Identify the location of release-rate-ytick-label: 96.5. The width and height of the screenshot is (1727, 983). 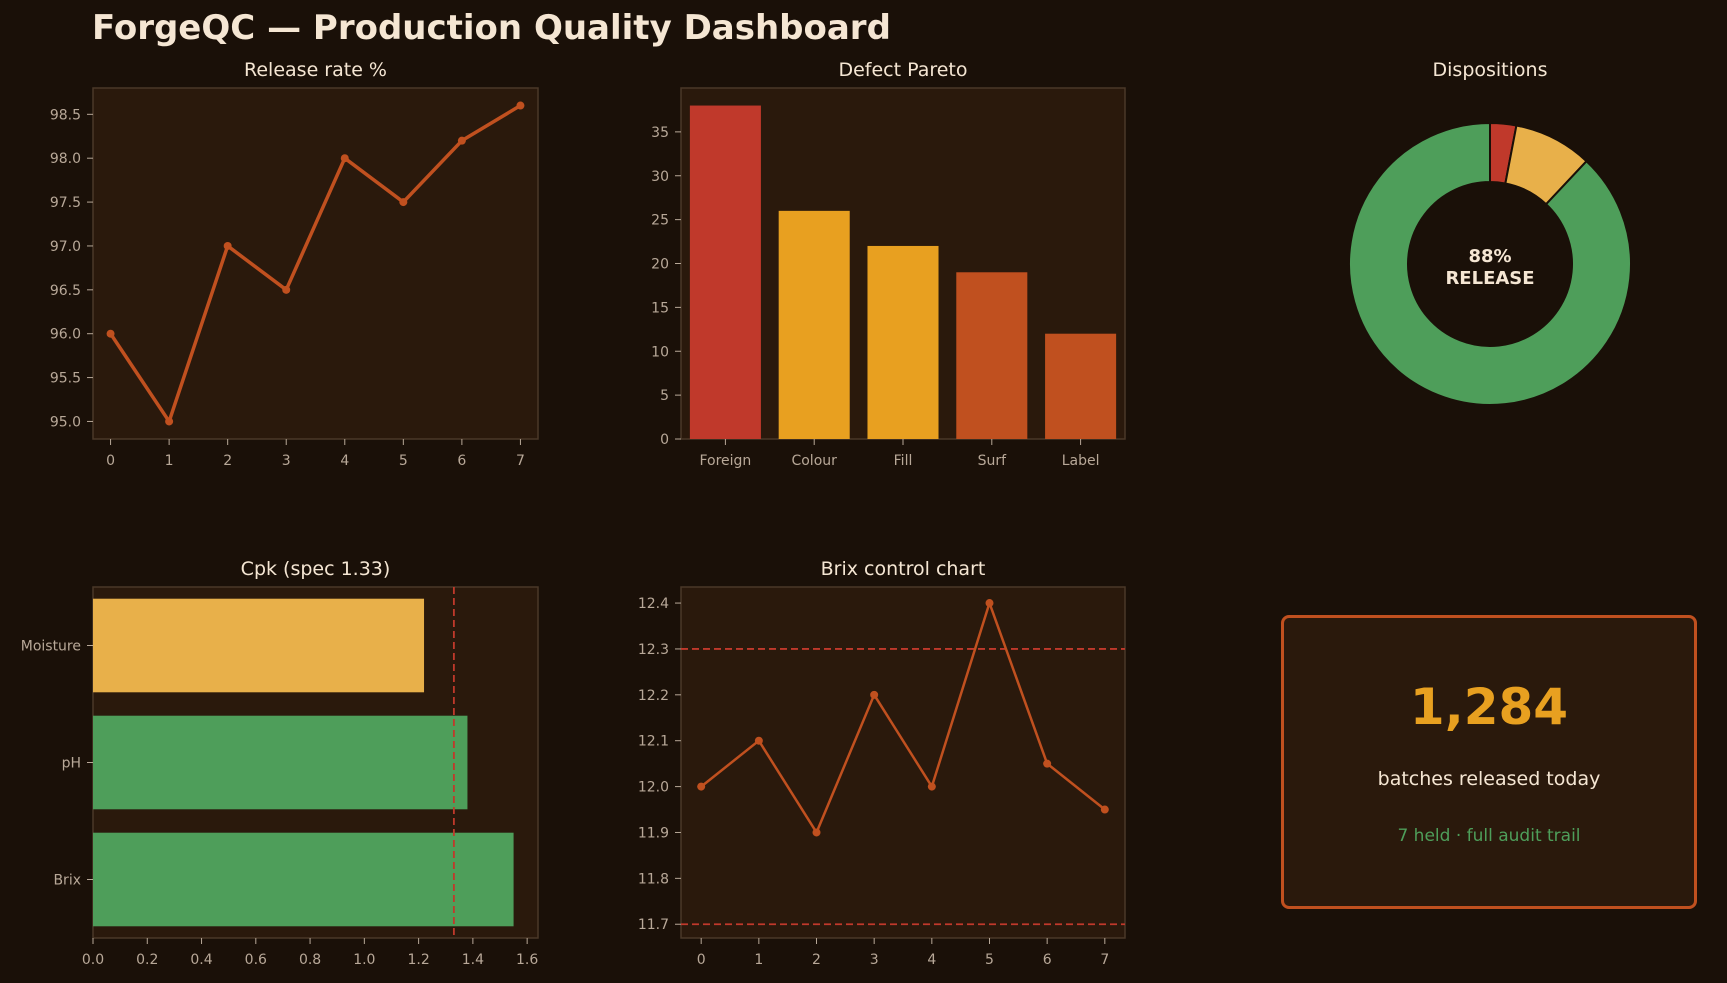
(65, 291).